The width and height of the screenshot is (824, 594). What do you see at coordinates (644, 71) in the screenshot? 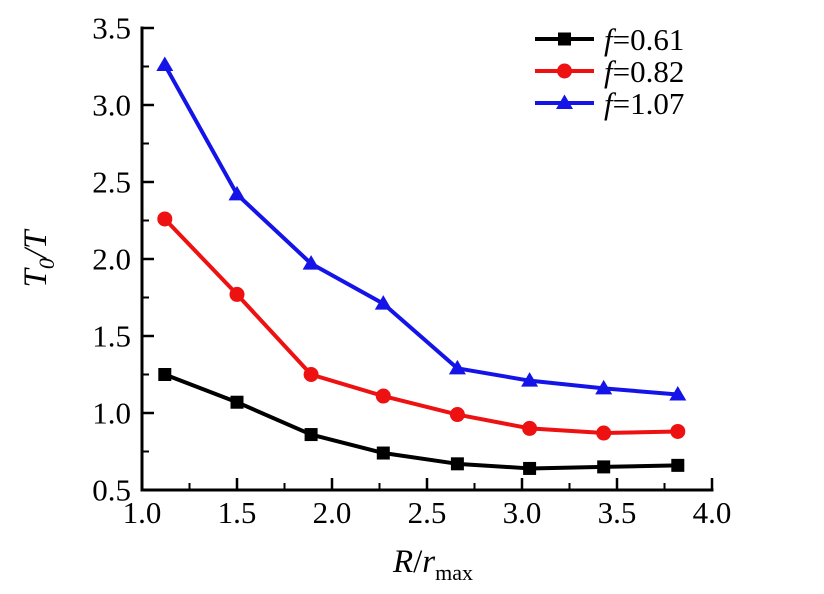
I see `legend-label-f=0.82: f=0.82` at bounding box center [644, 71].